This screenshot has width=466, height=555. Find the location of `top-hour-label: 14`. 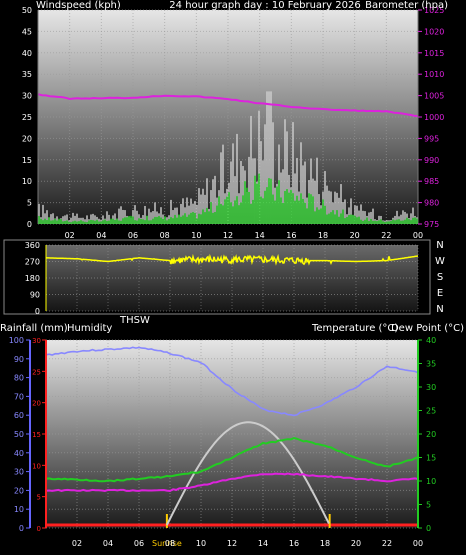

top-hour-label: 14 is located at coordinates (260, 235).